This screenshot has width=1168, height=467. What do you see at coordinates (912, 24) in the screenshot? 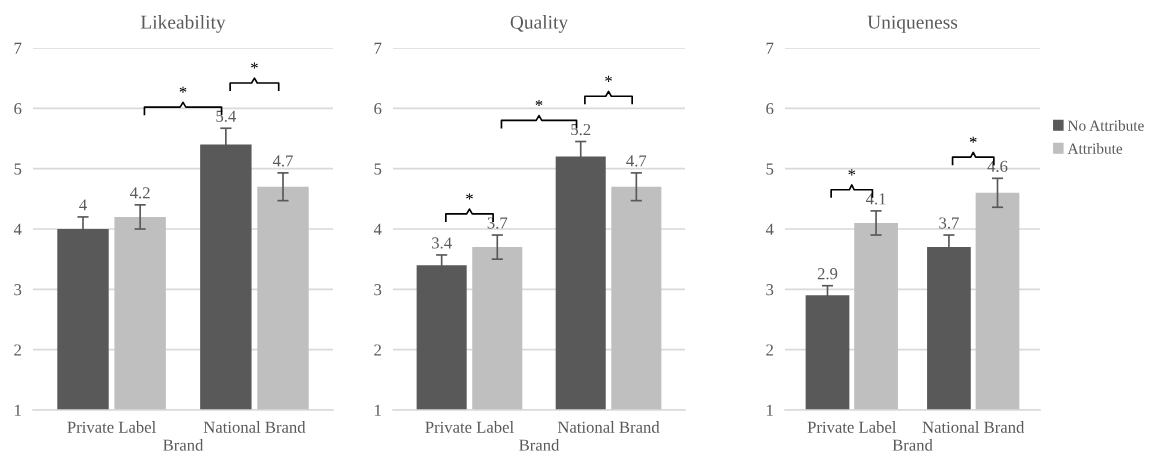
I see `chart-title: Uniqueness` at bounding box center [912, 24].